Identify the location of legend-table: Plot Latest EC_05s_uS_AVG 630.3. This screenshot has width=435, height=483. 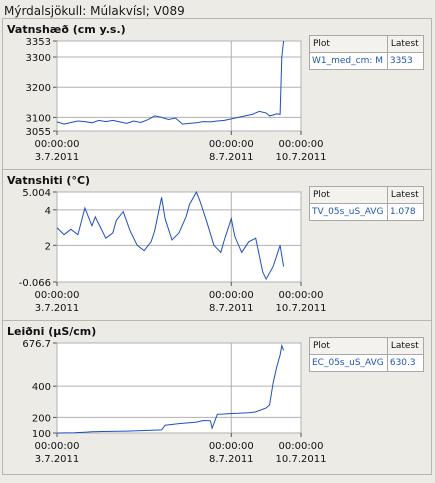
(367, 354).